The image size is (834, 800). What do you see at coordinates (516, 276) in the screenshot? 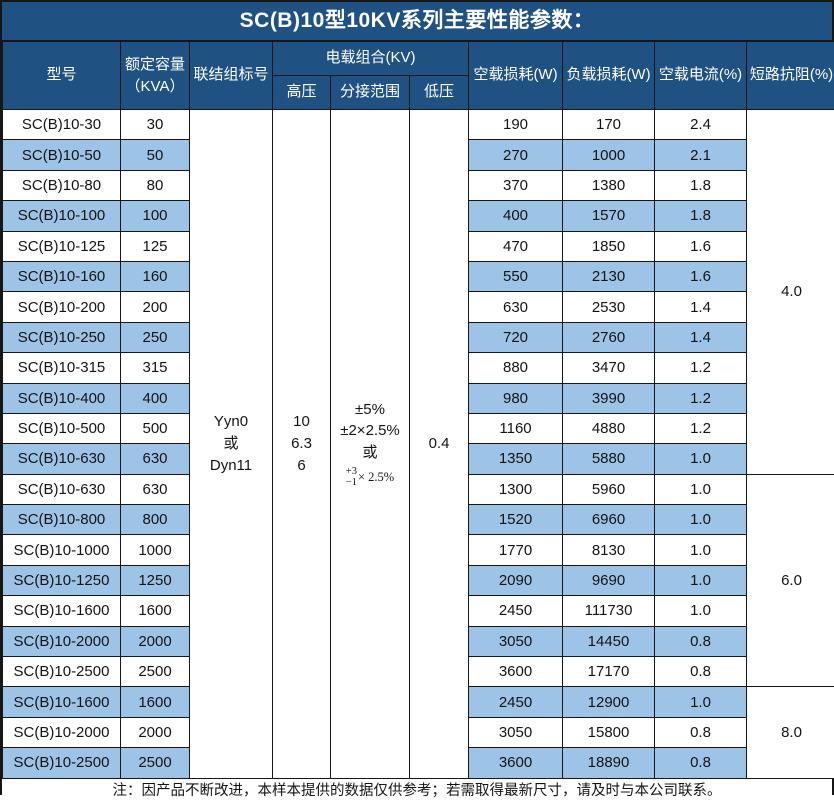
I see `no-load-loss-cell: 550` at bounding box center [516, 276].